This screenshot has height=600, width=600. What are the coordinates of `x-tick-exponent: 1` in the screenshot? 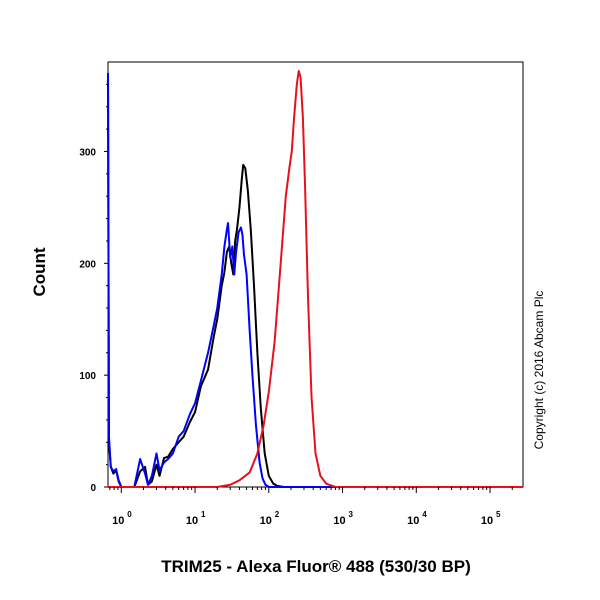 It's located at (203, 514).